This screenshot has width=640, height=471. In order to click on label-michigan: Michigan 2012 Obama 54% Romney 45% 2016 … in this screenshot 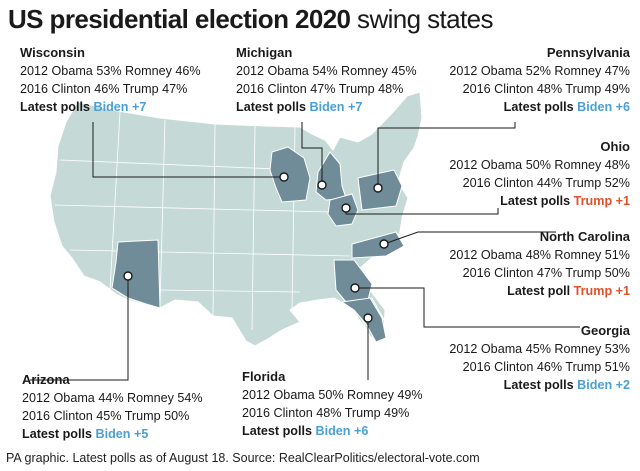, I will do `click(326, 80)`.